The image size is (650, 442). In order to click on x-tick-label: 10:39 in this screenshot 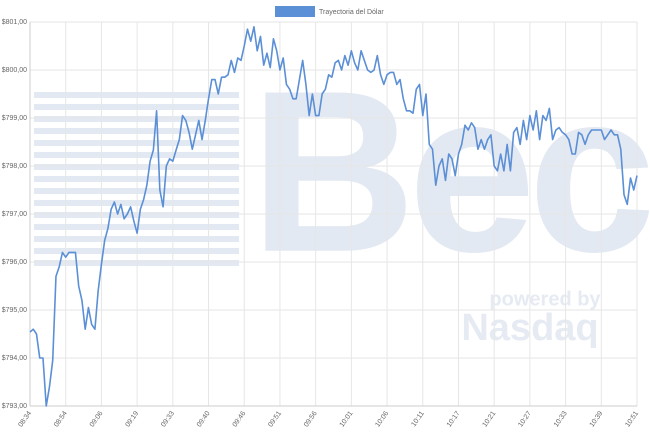, I will do `click(597, 419)`.